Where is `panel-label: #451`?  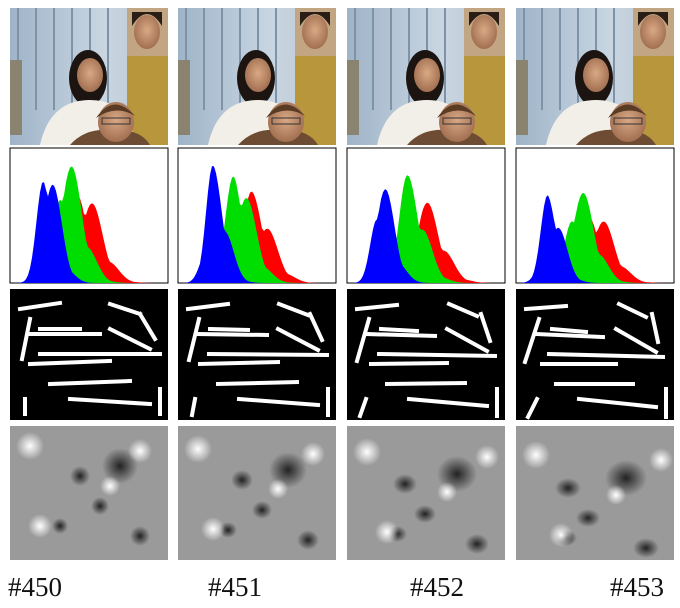
panel-label: #451 is located at coordinates (235, 587).